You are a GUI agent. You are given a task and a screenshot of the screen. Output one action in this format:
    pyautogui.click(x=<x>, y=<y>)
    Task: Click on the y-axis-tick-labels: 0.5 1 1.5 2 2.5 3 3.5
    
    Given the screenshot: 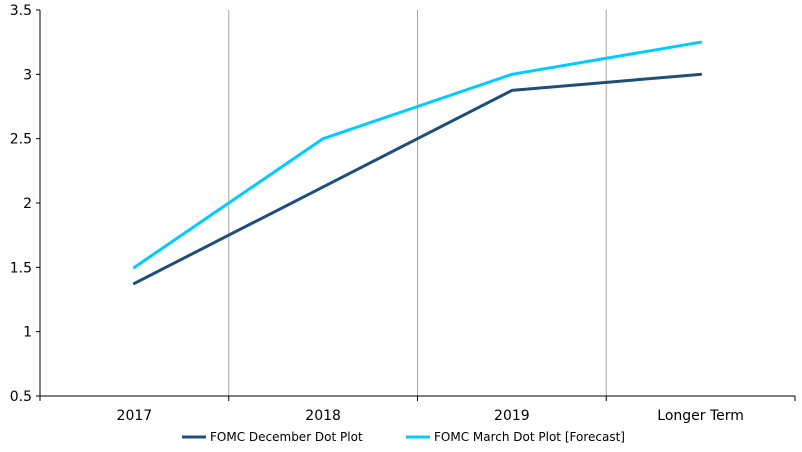 What is the action you would take?
    pyautogui.click(x=21, y=204)
    